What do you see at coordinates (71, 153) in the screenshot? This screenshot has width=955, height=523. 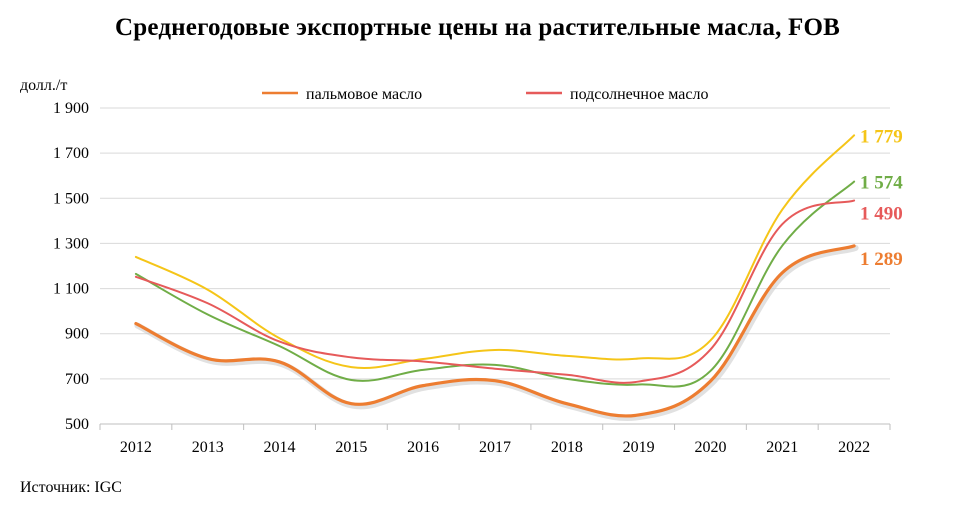 I see `y-tick-label: 1 700` at bounding box center [71, 153].